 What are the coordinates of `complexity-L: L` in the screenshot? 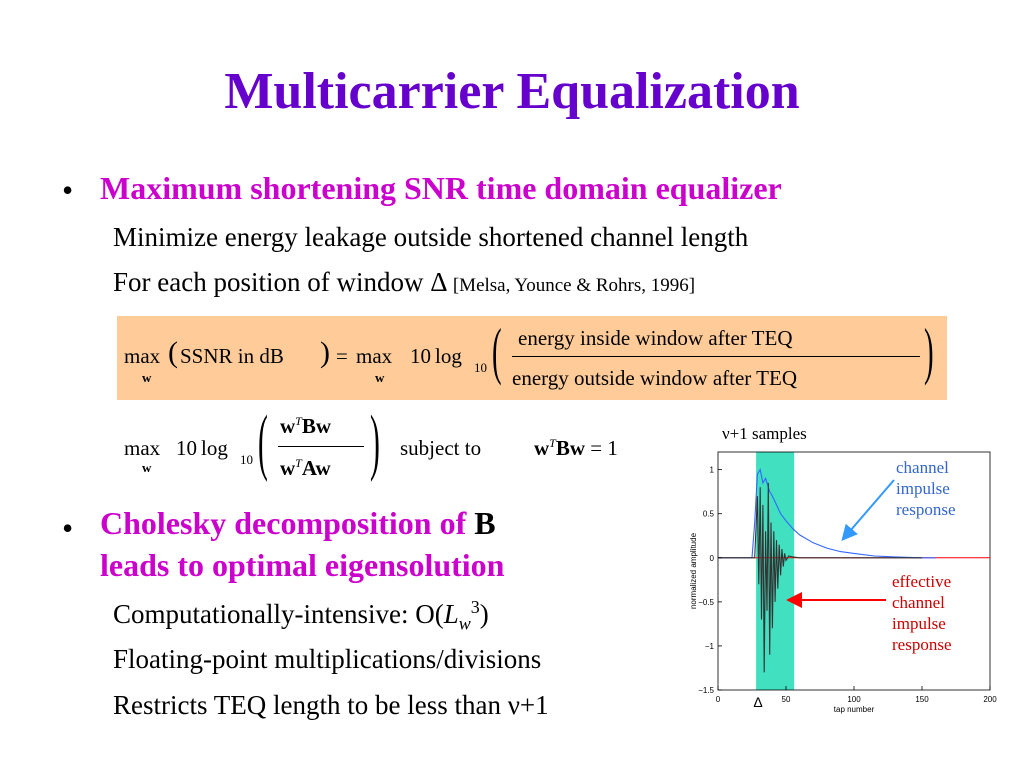 It's located at (451, 614).